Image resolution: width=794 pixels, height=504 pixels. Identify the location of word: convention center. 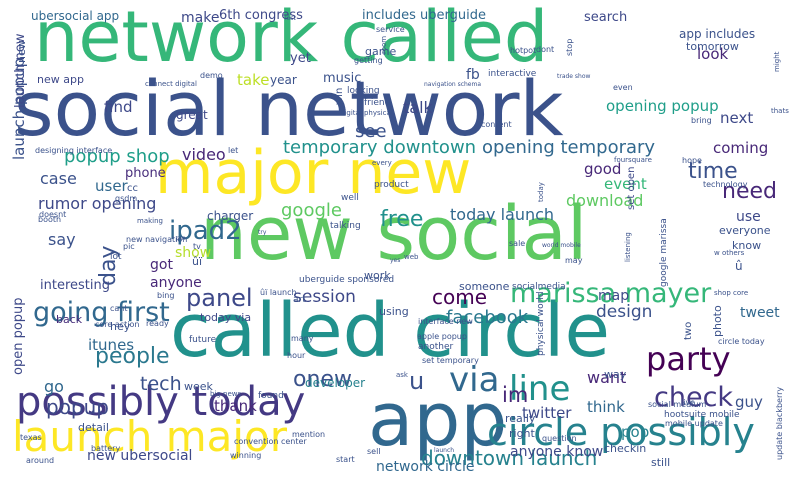
(270, 441).